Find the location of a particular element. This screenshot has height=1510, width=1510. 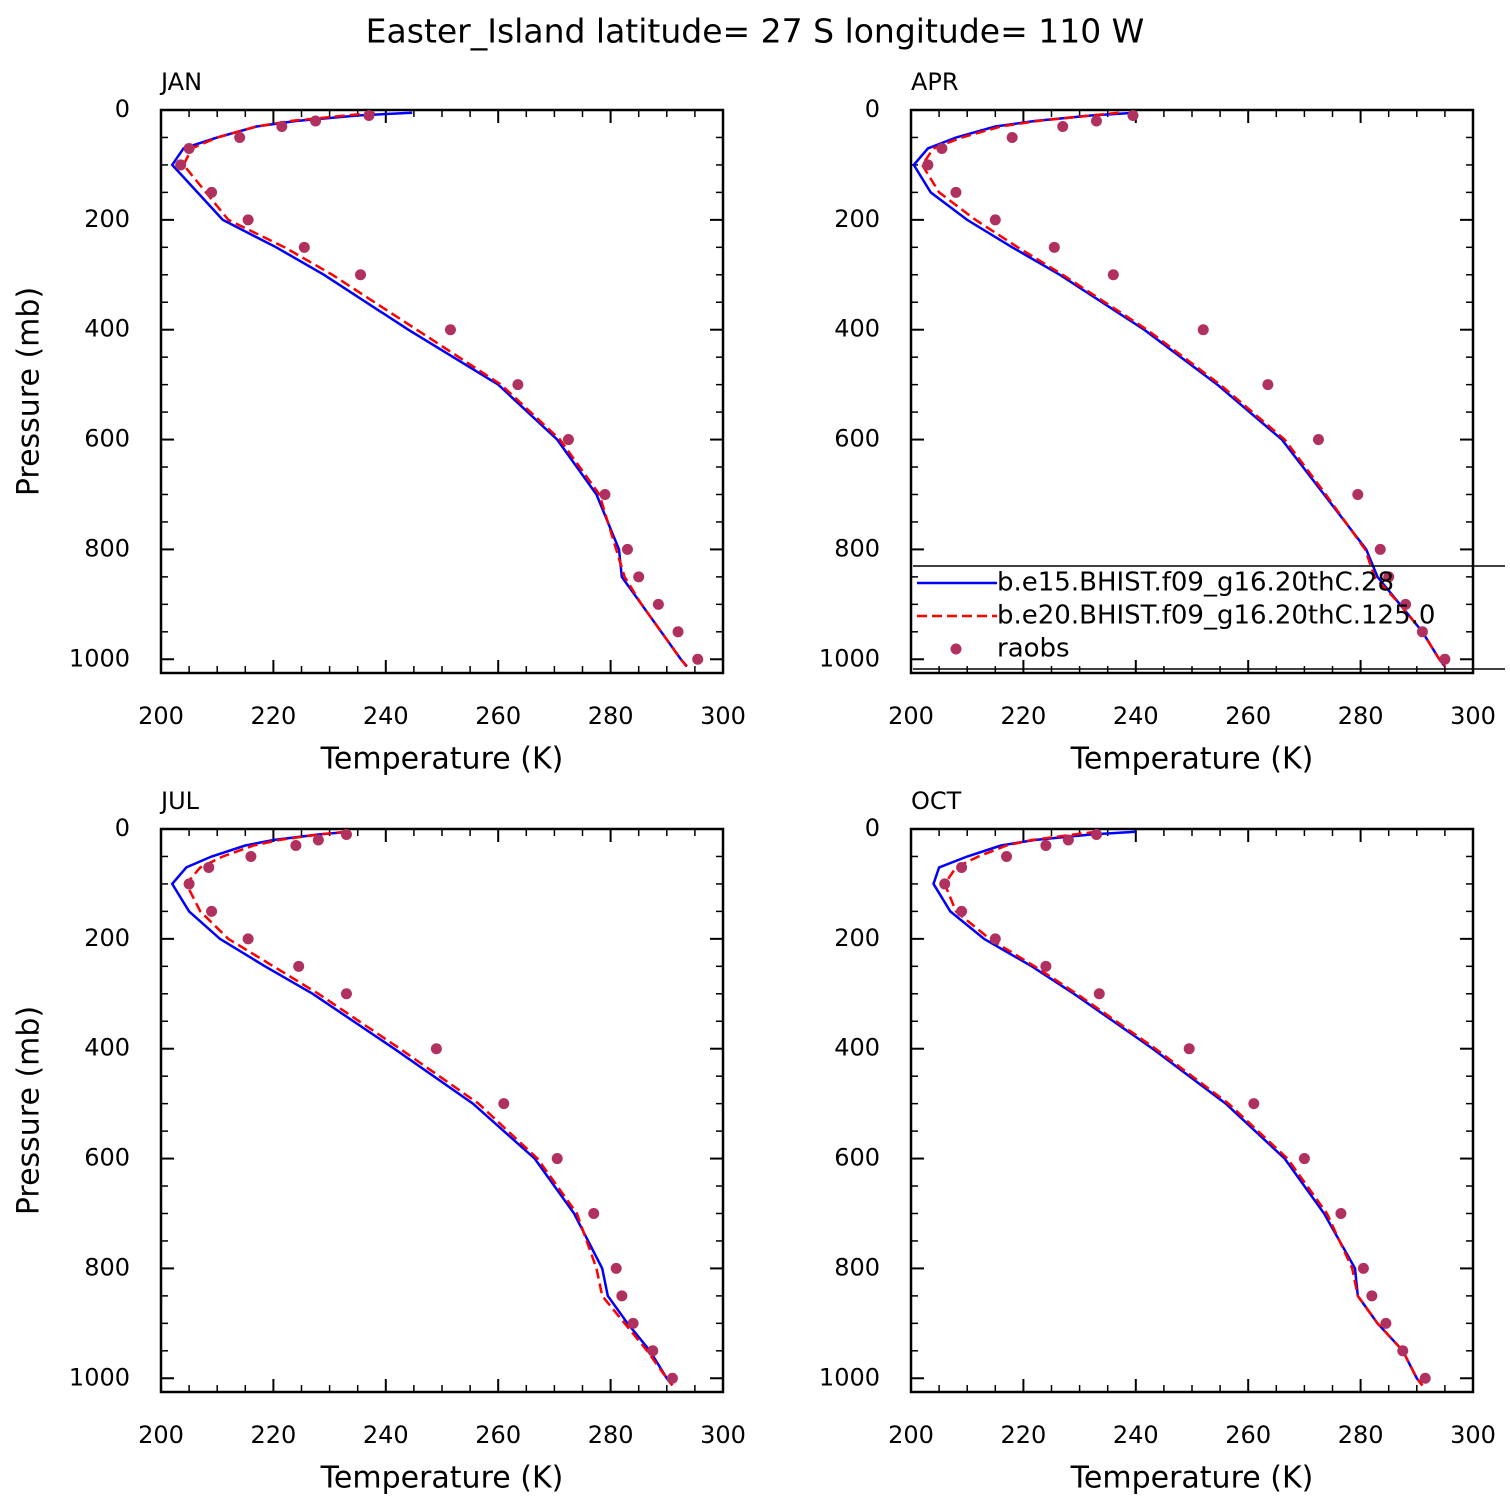

legend-marker is located at coordinates (956, 649).